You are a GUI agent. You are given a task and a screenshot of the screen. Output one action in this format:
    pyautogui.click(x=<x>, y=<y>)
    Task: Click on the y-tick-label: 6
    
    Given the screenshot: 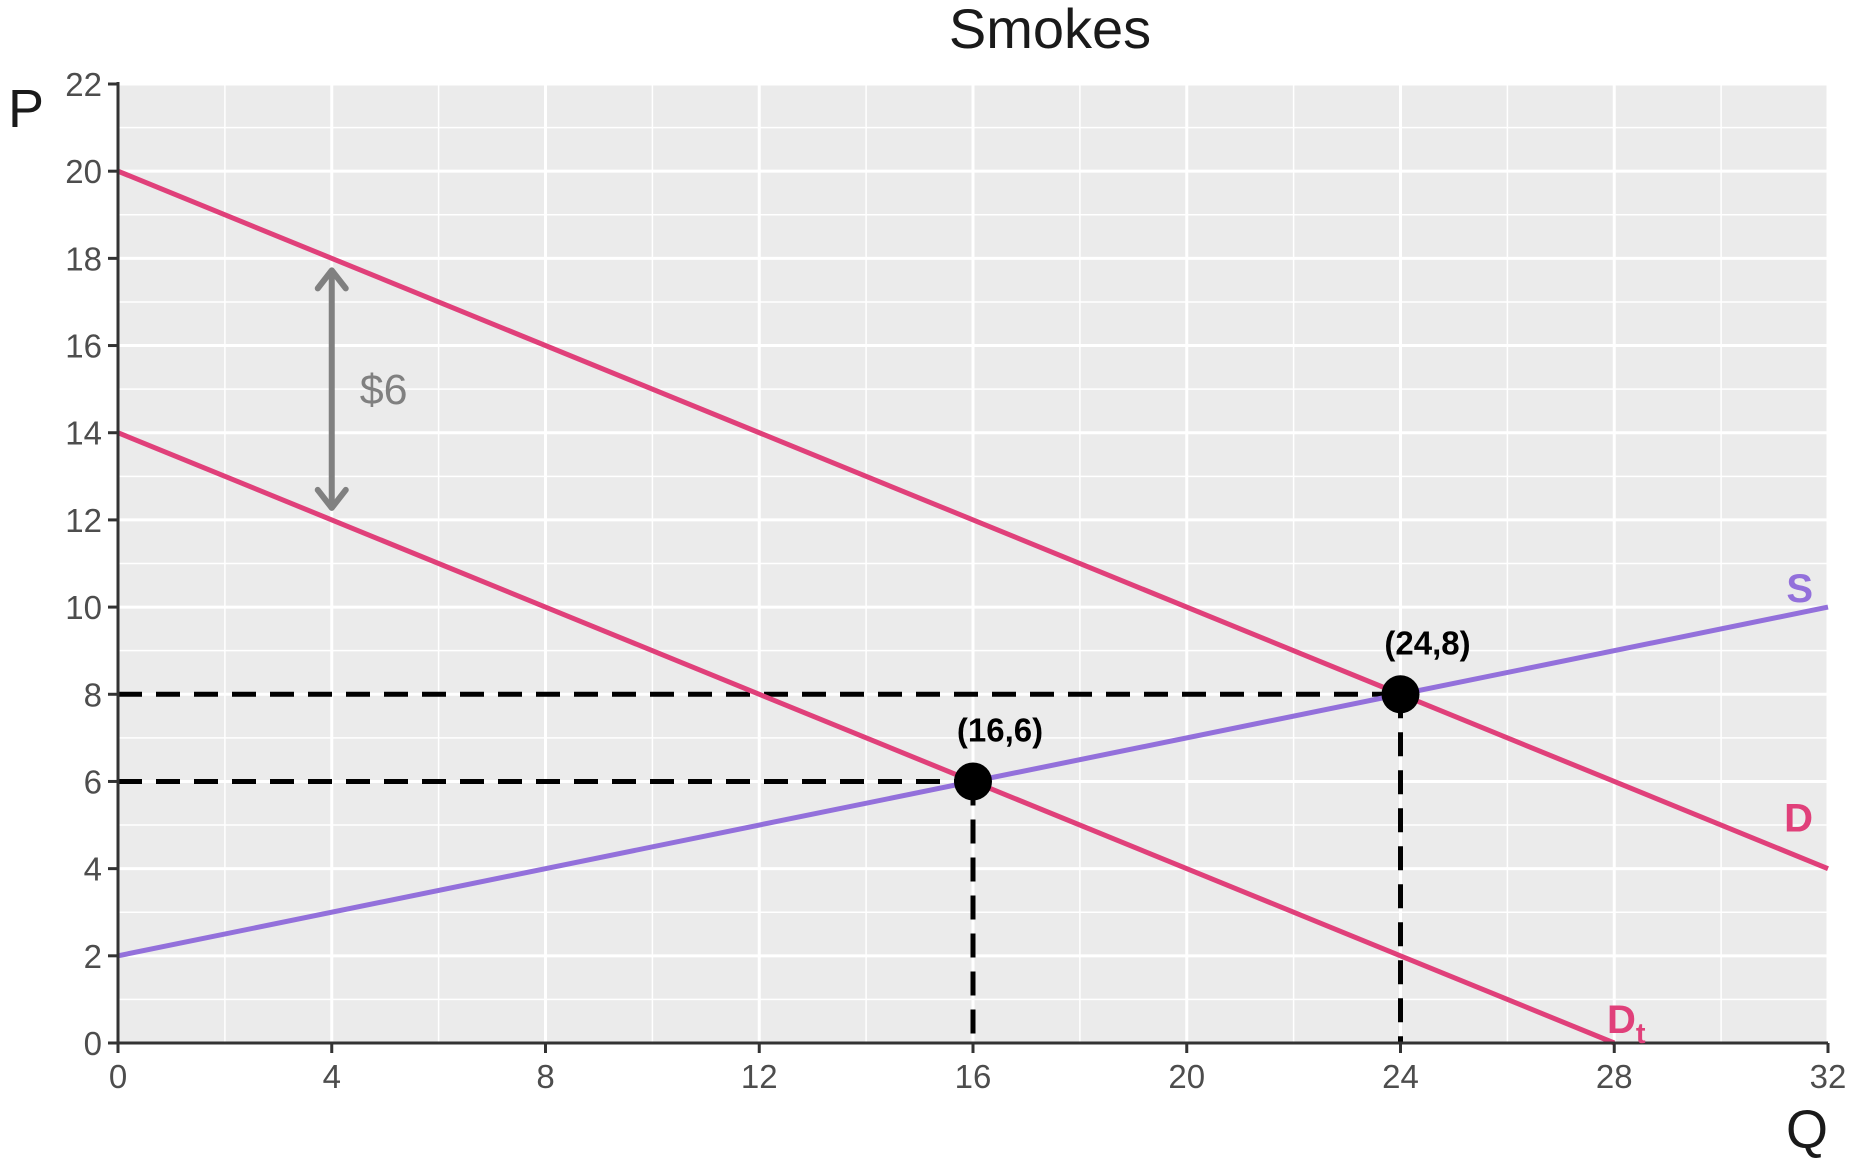 What is the action you would take?
    pyautogui.click(x=93, y=781)
    